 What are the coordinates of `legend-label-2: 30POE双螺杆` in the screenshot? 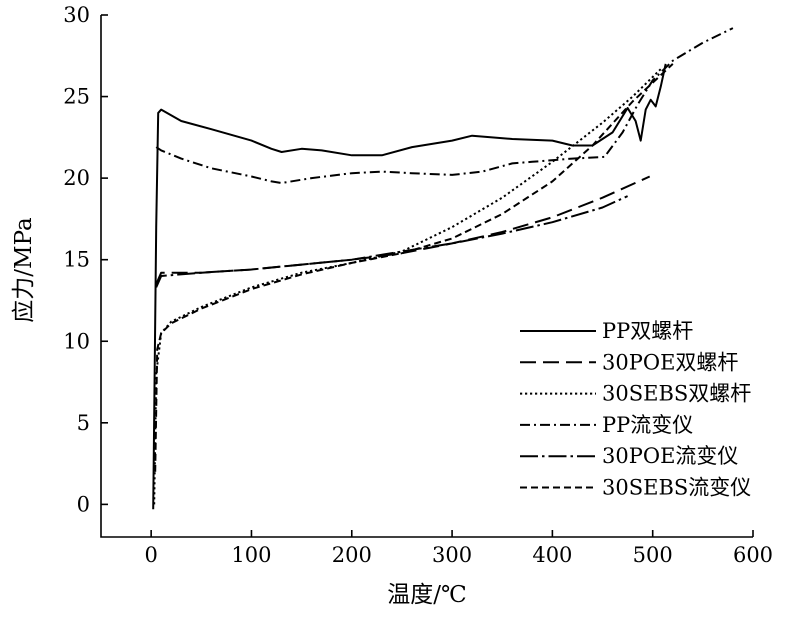 It's located at (670, 362).